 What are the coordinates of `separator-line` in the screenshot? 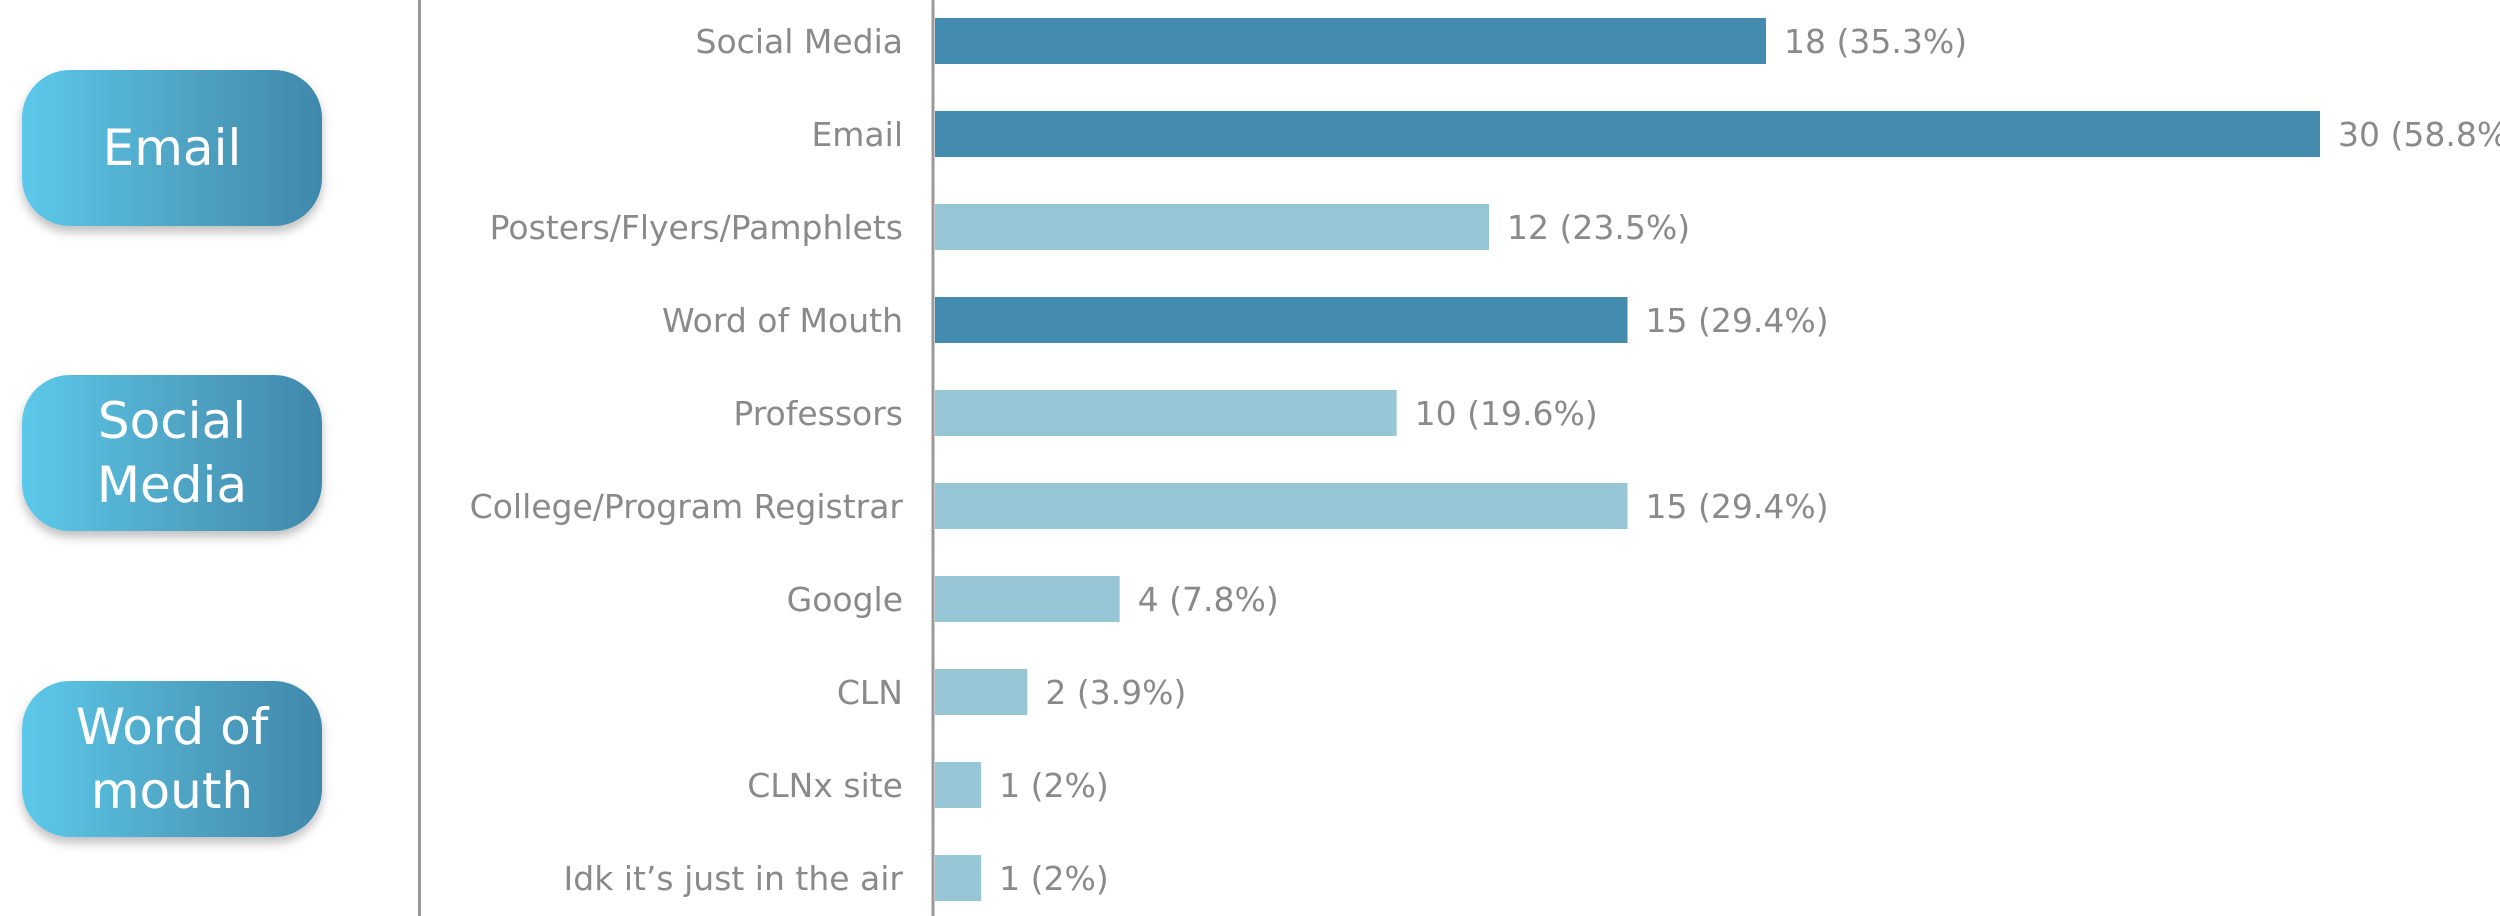 It's located at (419, 458).